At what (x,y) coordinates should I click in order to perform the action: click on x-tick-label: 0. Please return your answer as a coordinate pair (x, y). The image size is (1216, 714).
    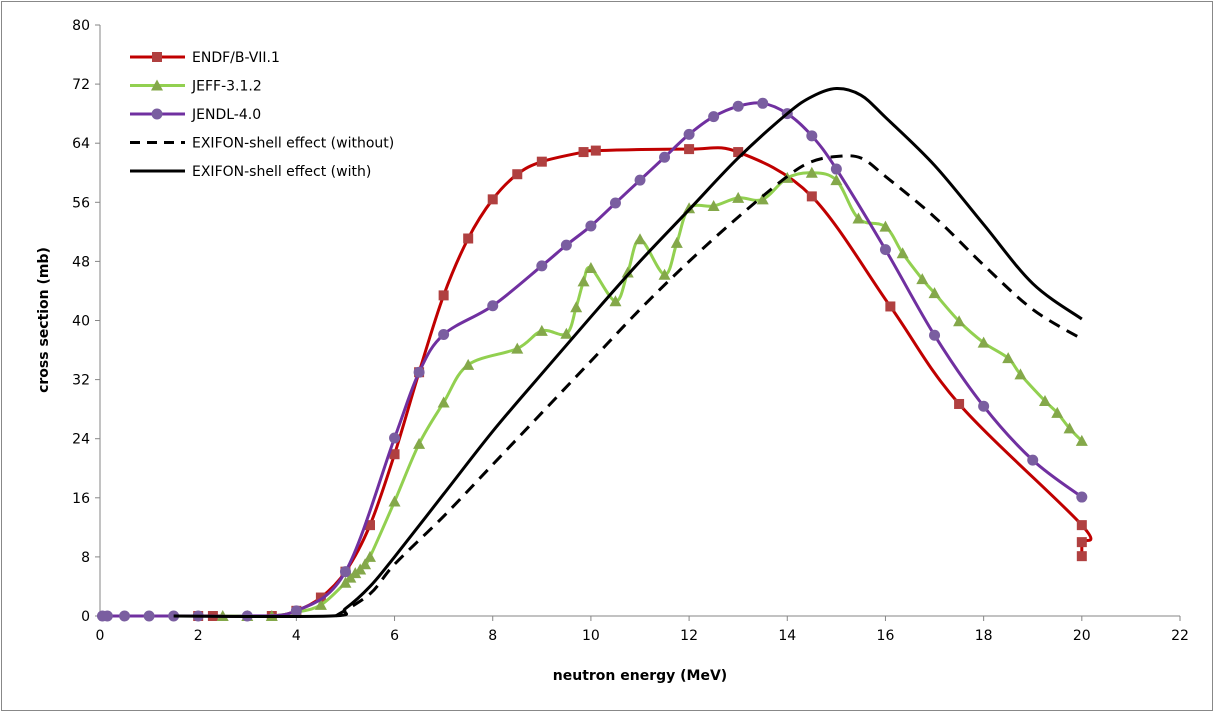
    Looking at the image, I should click on (100, 636).